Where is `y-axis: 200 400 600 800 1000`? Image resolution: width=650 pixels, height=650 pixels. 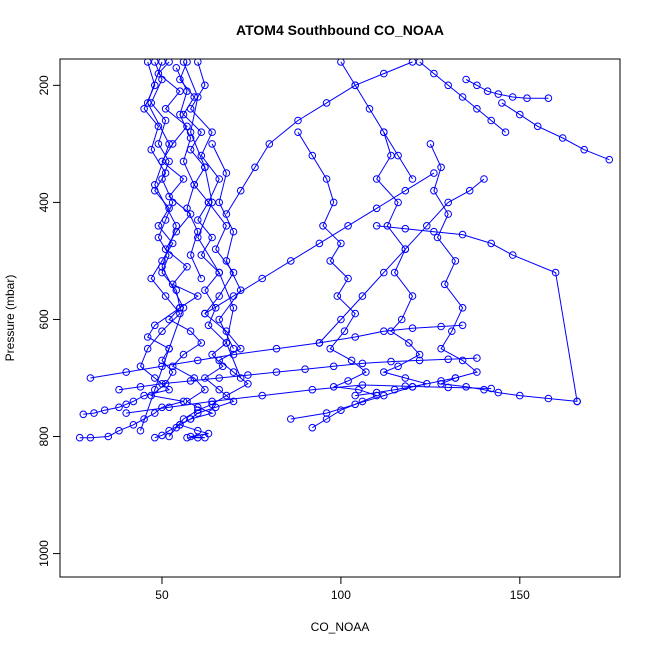
y-axis: 200 400 600 800 1000 is located at coordinates (48, 321).